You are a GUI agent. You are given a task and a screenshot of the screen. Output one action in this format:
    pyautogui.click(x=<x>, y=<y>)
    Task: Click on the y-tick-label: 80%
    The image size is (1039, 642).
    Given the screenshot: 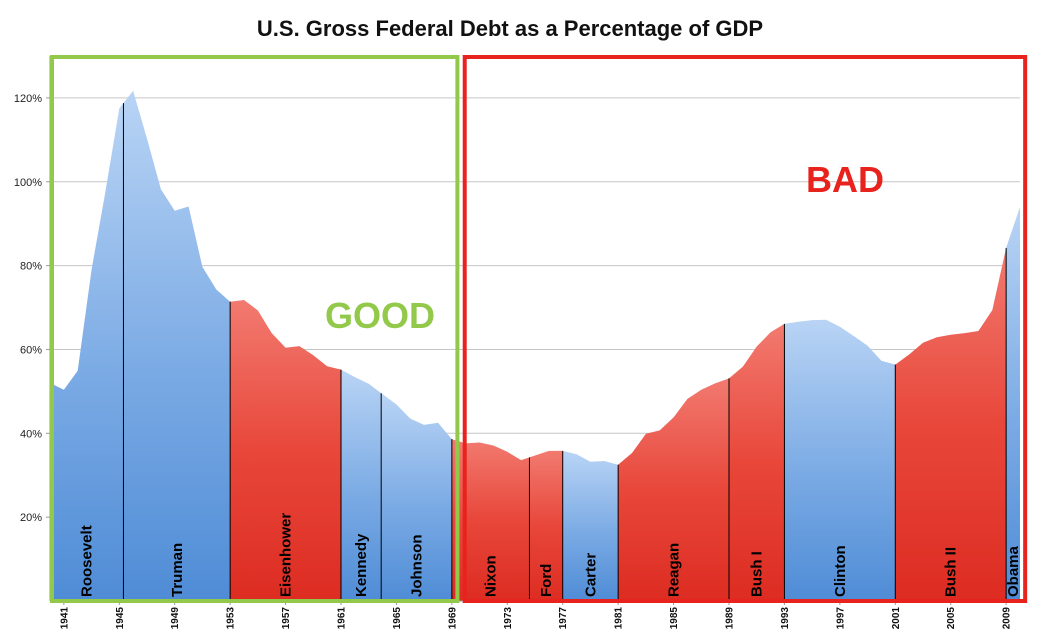 What is the action you would take?
    pyautogui.click(x=31, y=267)
    